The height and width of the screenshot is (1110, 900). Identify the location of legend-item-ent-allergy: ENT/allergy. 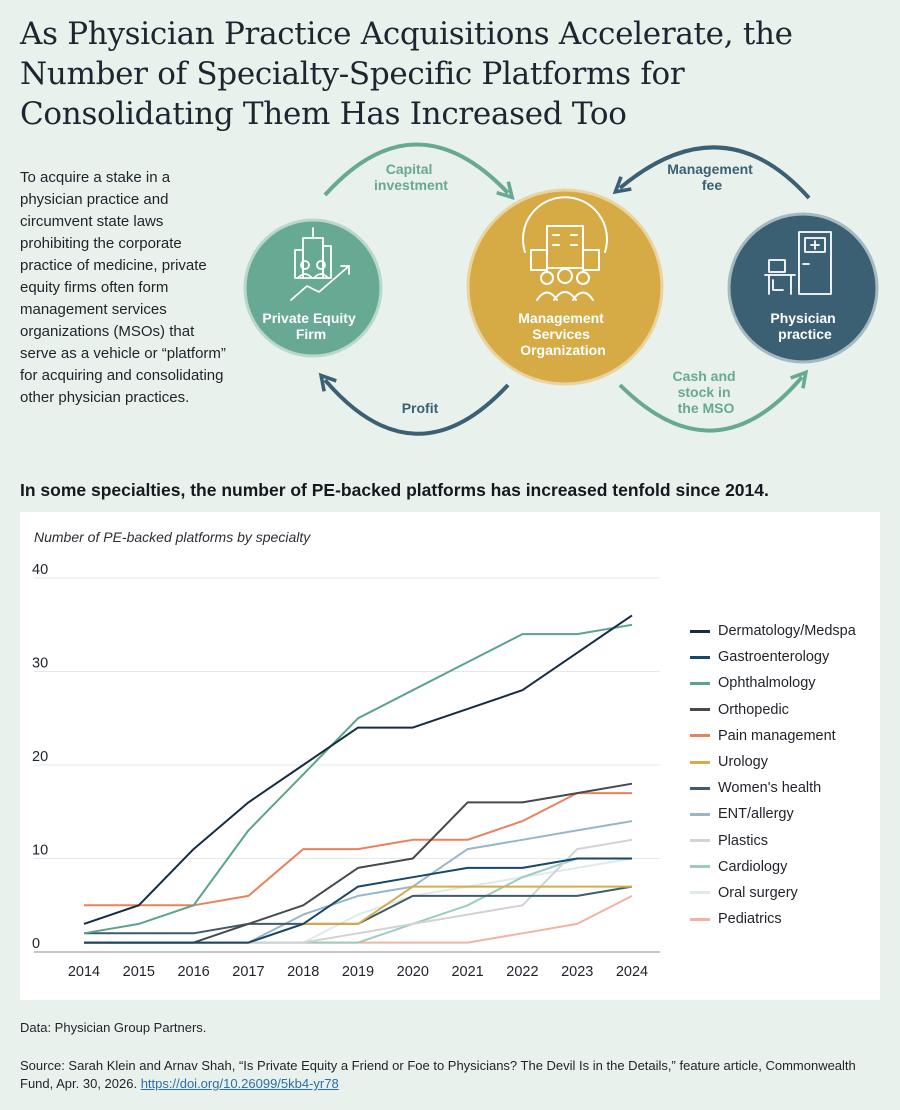
(773, 814).